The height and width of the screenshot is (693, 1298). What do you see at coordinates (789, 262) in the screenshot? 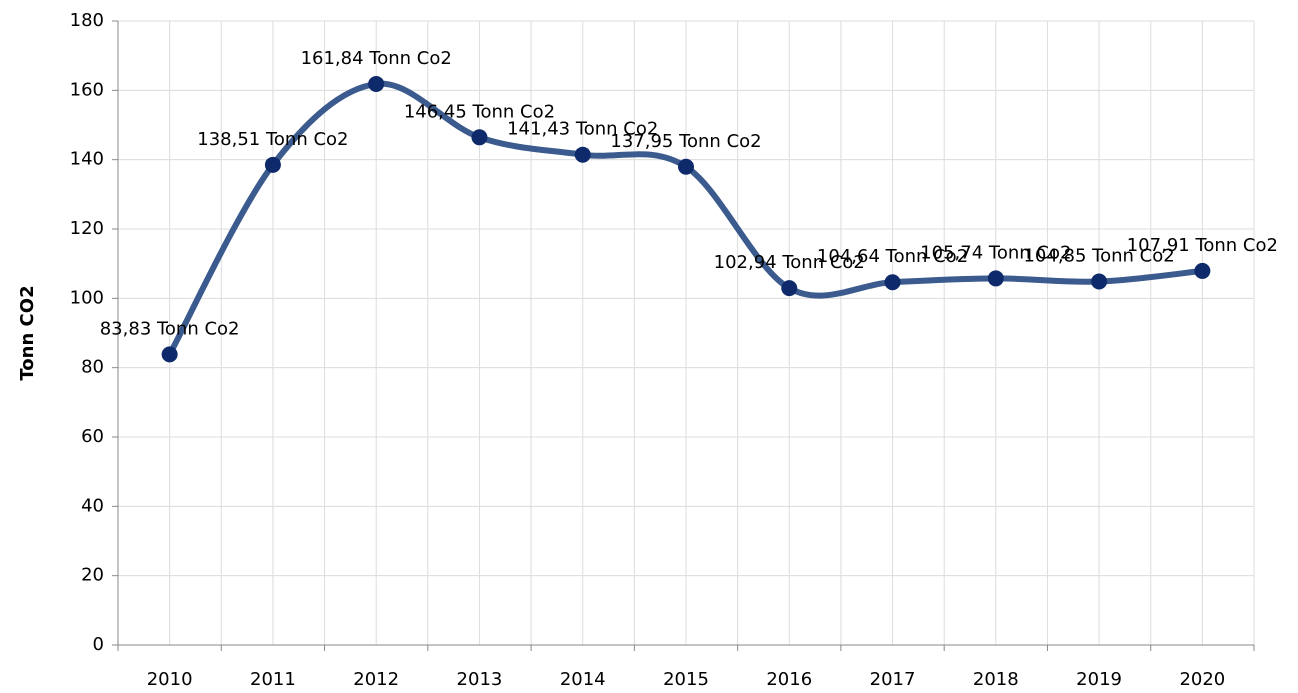
I see `data-label: 102,94 Tonn Co2` at bounding box center [789, 262].